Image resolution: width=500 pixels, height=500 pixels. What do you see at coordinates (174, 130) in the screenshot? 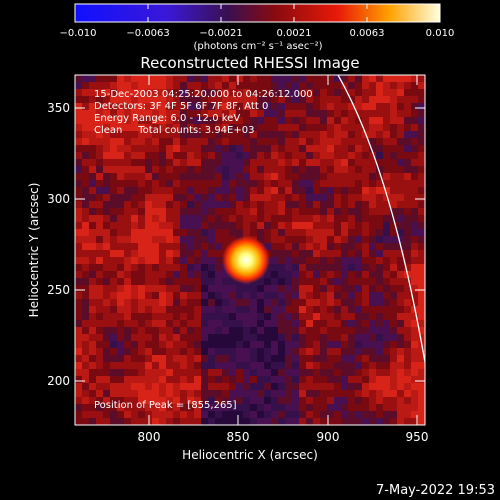
I see `info-clean: Clean Total counts: 3.94E+03` at bounding box center [174, 130].